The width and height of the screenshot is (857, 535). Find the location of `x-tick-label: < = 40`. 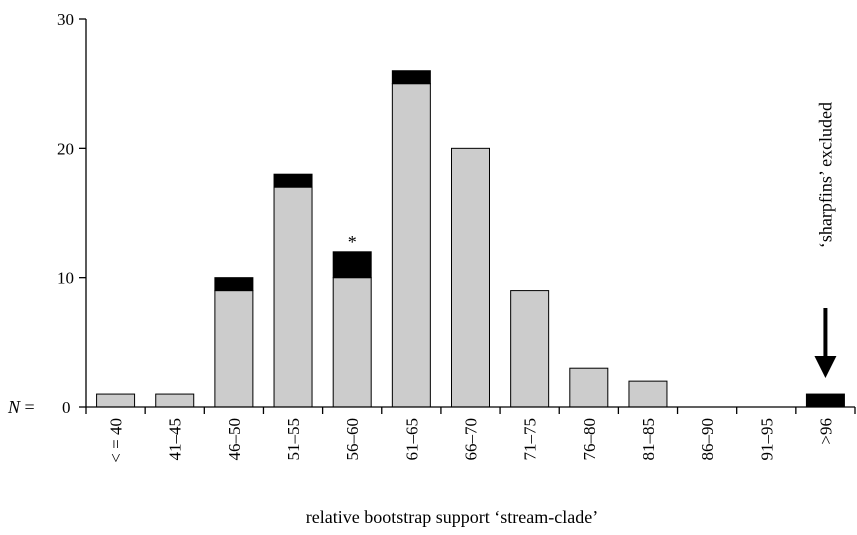

x-tick-label: < = 40 is located at coordinates (116, 440).